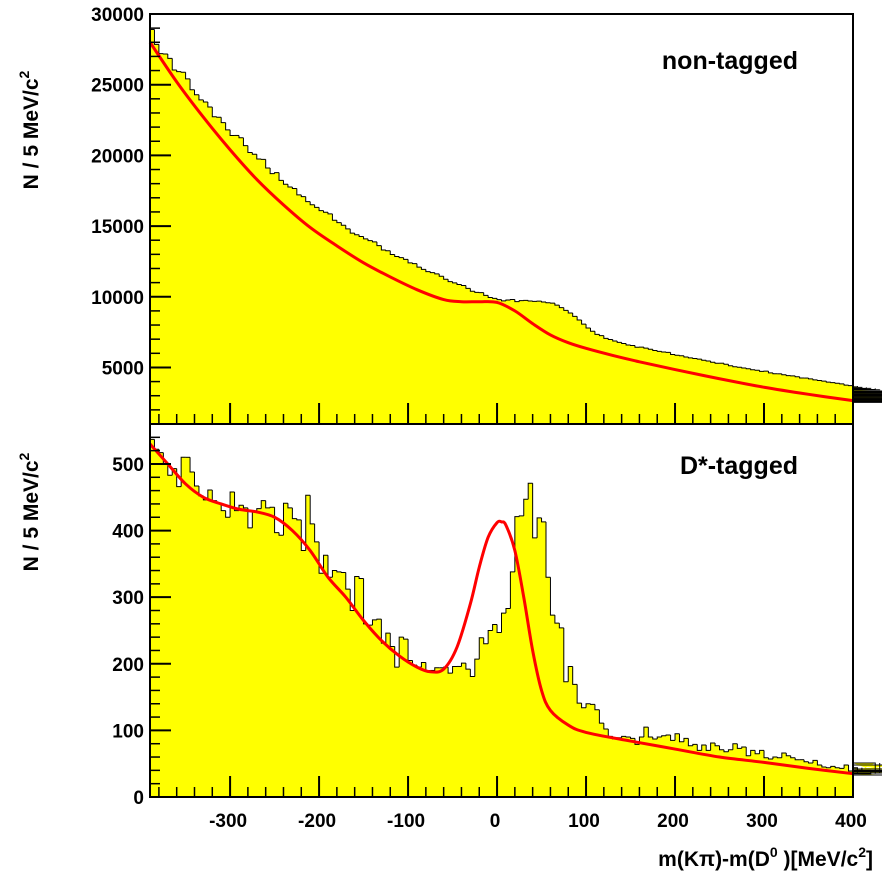 The height and width of the screenshot is (879, 882). What do you see at coordinates (512, 804) in the screenshot?
I see `x-axis-ticks-d-star-tagged: -300 -200 -100 0 100 200 300 400` at bounding box center [512, 804].